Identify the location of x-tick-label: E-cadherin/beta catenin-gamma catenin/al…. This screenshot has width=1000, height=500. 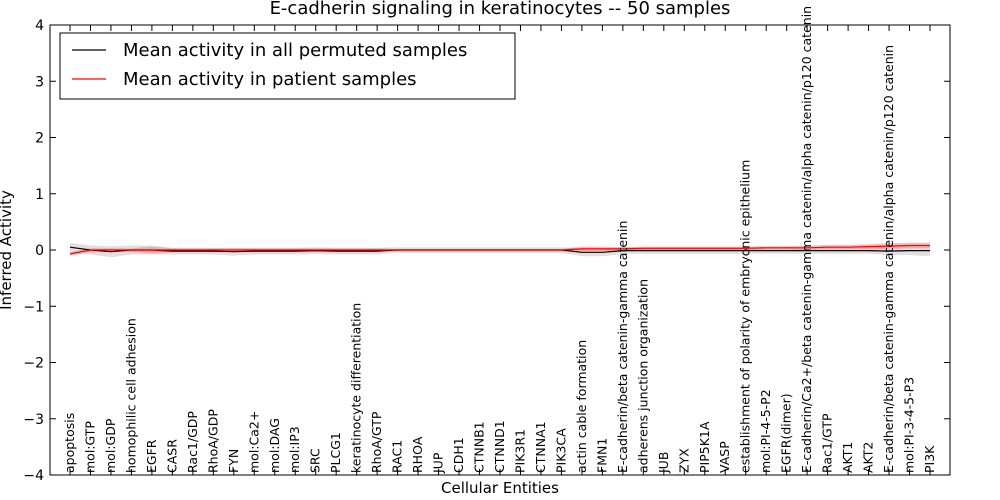
(888, 259).